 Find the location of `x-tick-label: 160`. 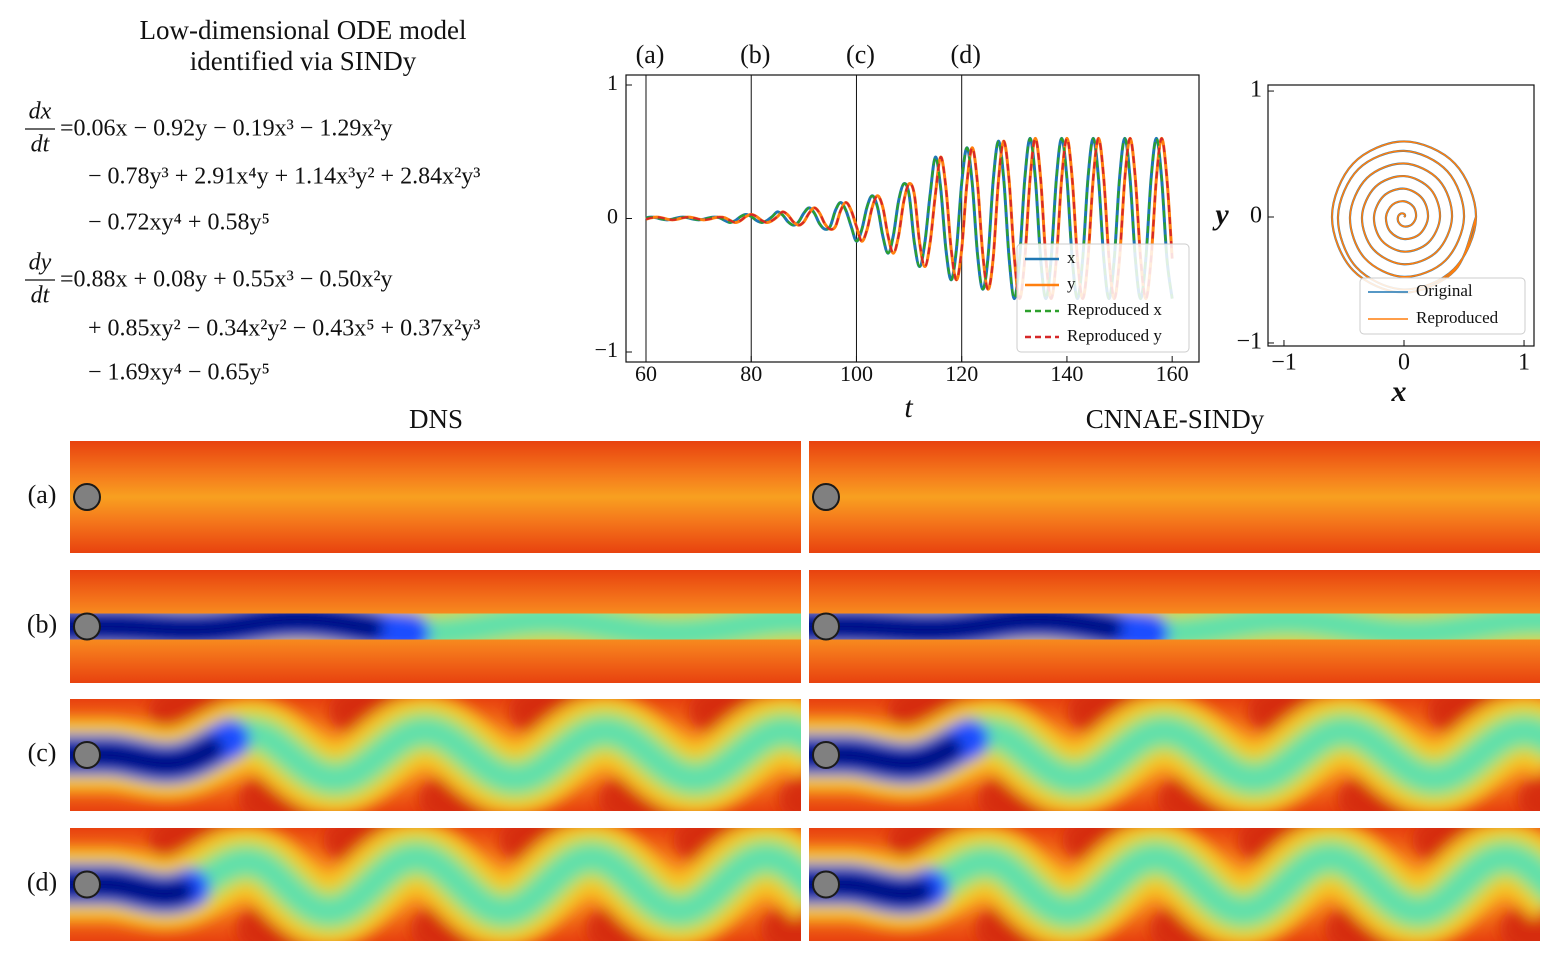

x-tick-label: 160 is located at coordinates (1172, 373).